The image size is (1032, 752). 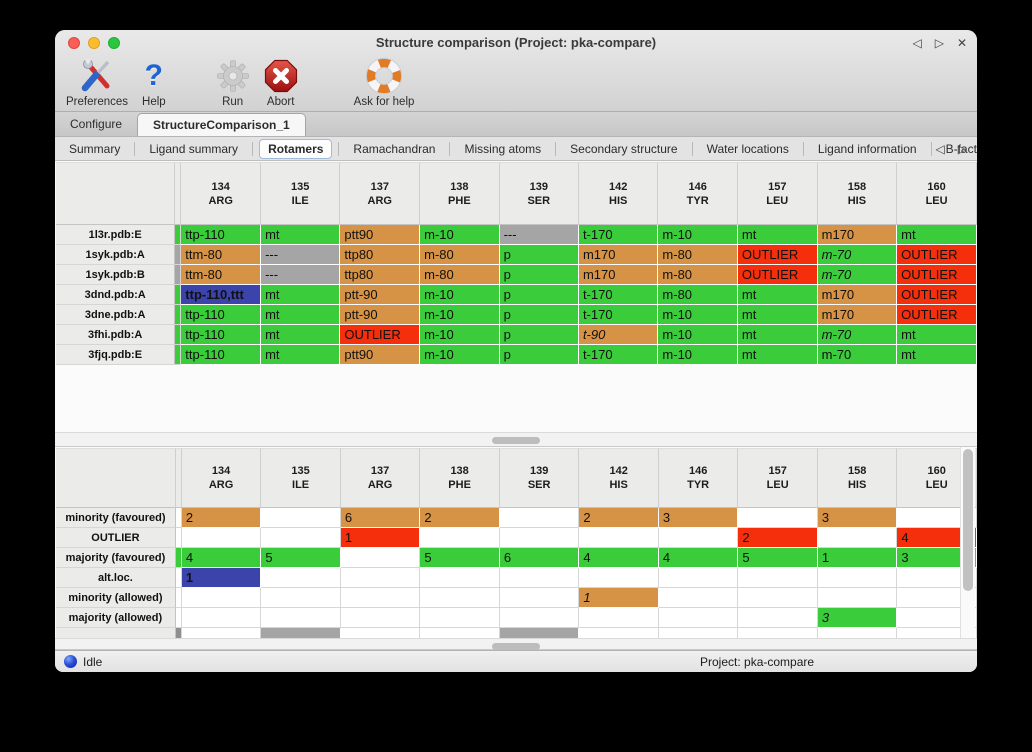 I want to click on tab-structurecomparison-1: StructureComparison_1, so click(x=221, y=124).